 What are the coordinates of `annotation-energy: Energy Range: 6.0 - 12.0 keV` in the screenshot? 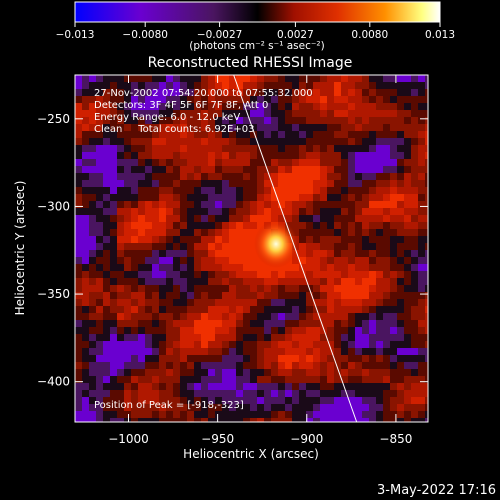 It's located at (167, 117).